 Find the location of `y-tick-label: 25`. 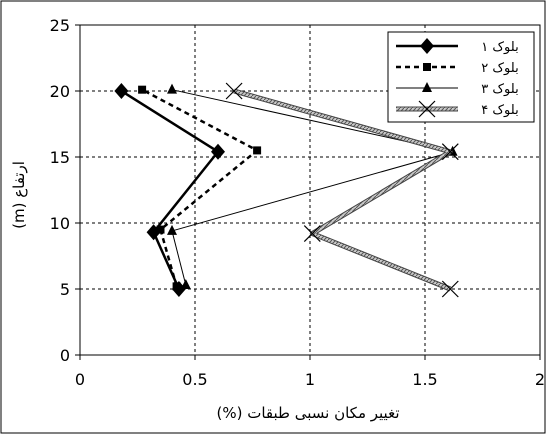

y-tick-label: 25 is located at coordinates (60, 25).